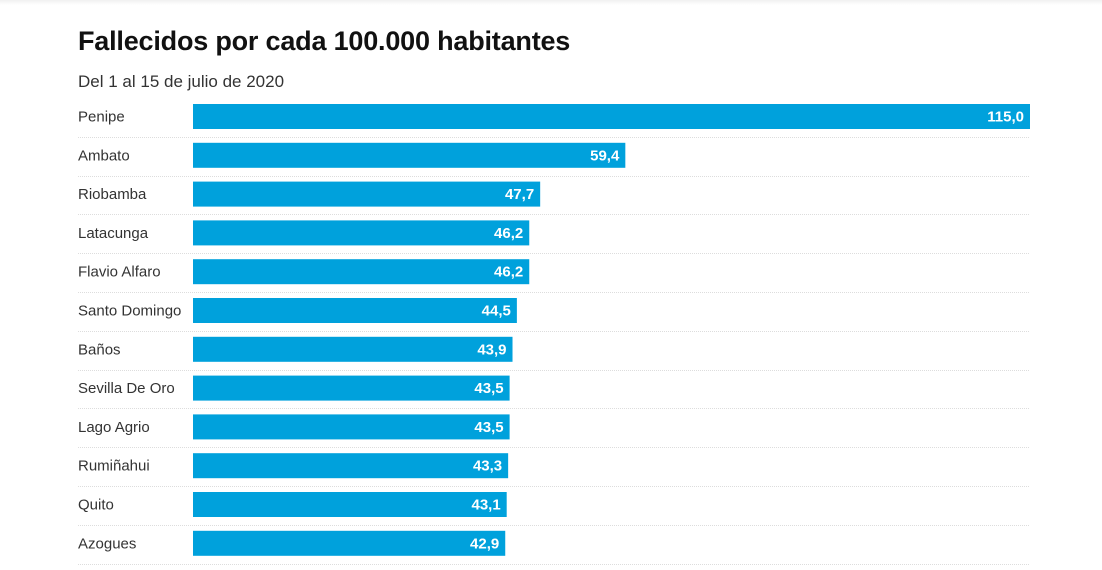 The height and width of the screenshot is (570, 1102). I want to click on category-label: Riobamba, so click(112, 194).